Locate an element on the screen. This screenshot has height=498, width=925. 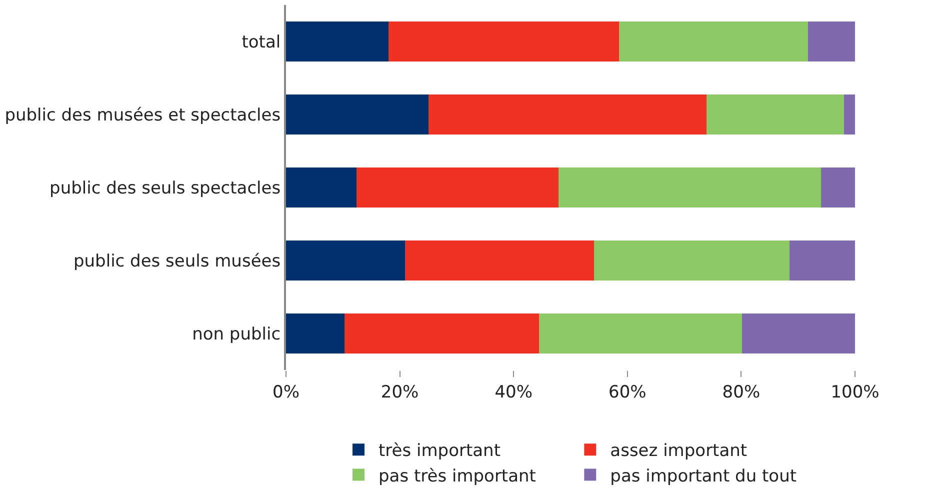
x-tick-label: 60% is located at coordinates (627, 392).